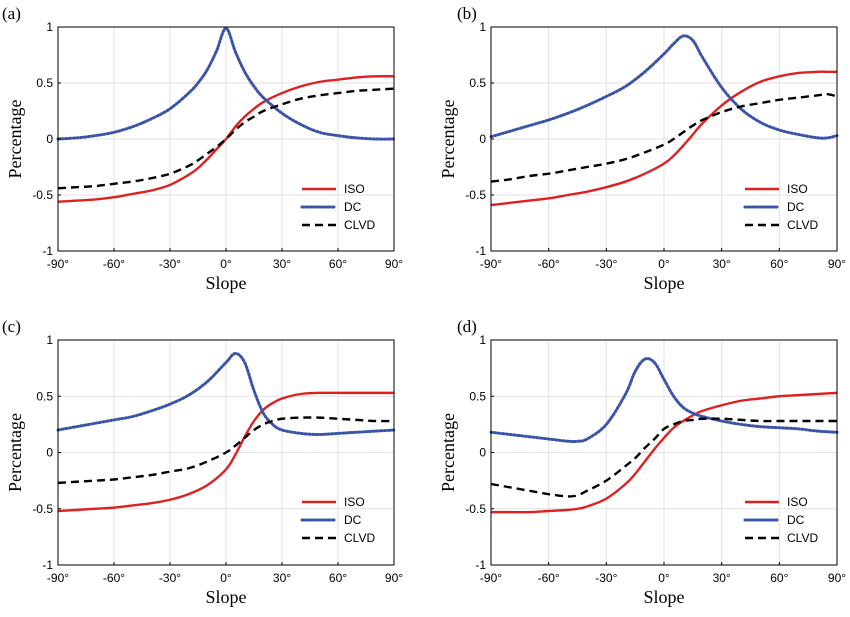 The image size is (850, 617). Describe the element at coordinates (11, 326) in the screenshot. I see `panel-label: (c)` at that location.